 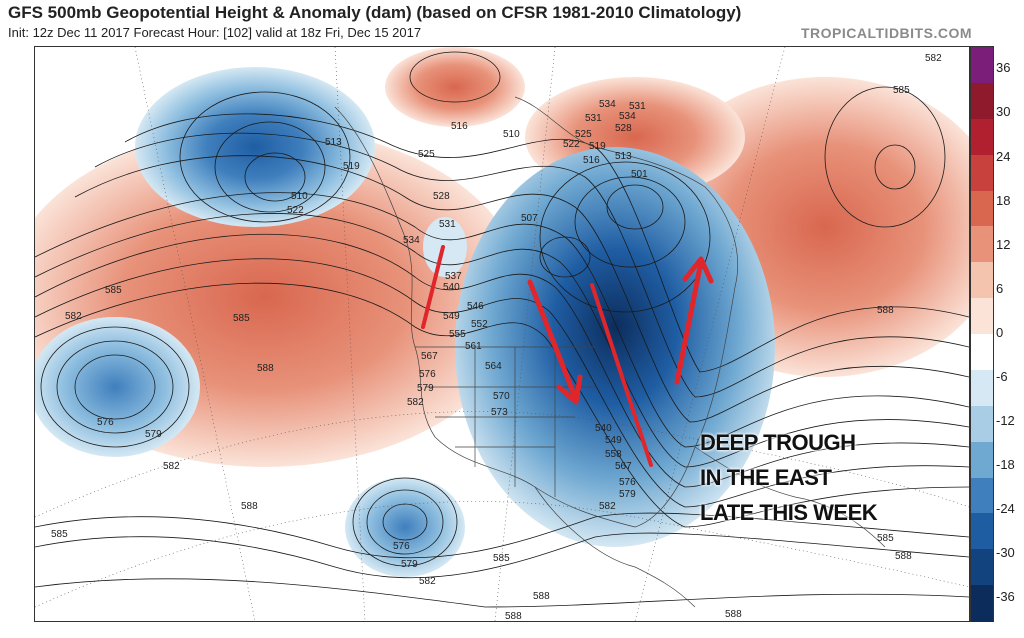 I want to click on colorbar-label: -12, so click(x=1005, y=420).